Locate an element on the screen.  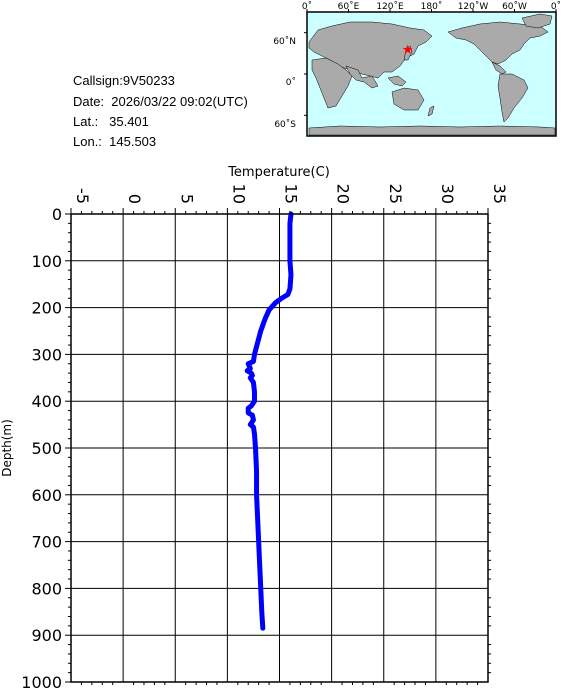
date-label: Date: 2026/03/22 09:02(UTC) is located at coordinates (160, 101).